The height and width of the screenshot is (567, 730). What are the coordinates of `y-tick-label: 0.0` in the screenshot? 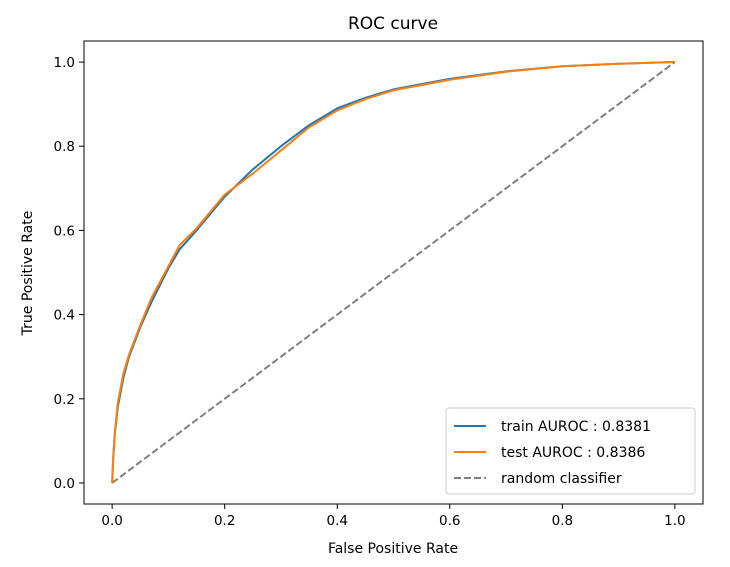 It's located at (64, 484).